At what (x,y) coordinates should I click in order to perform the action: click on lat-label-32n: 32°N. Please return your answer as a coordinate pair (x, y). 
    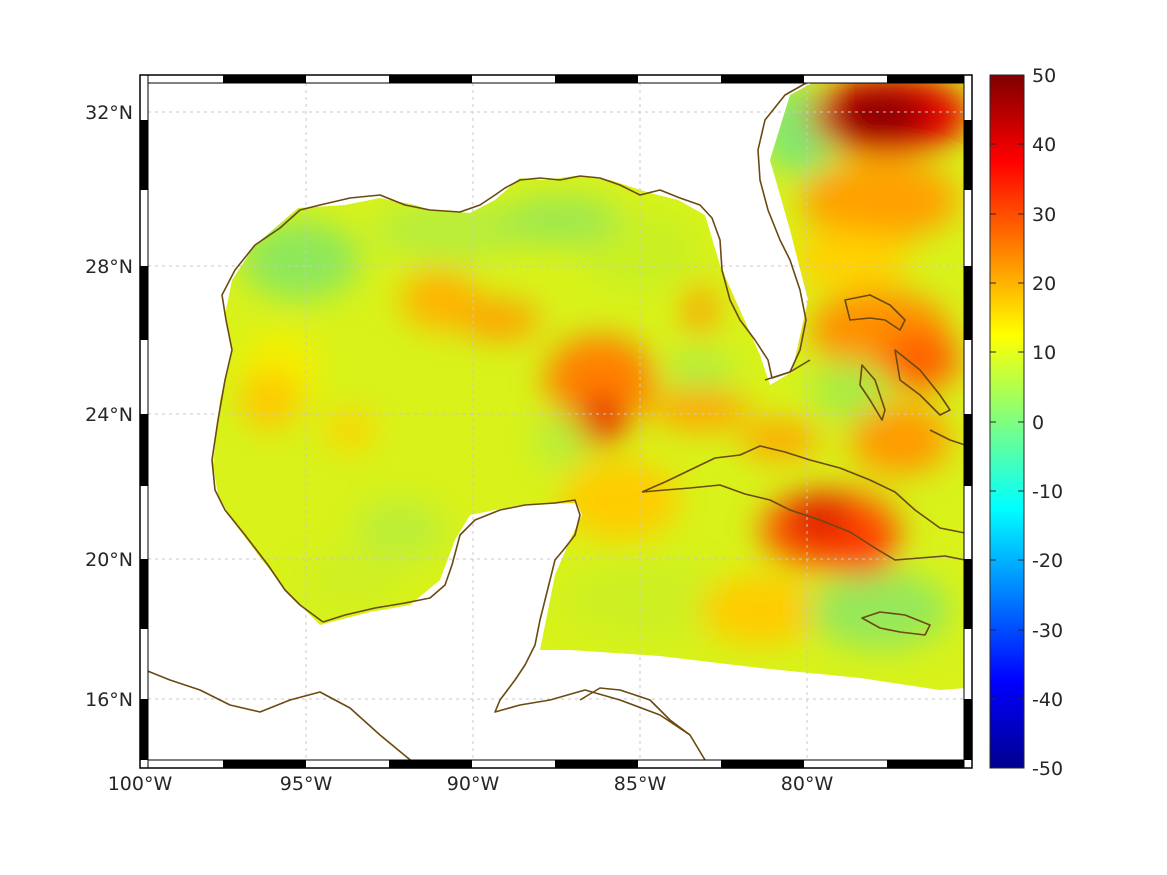
    Looking at the image, I should click on (109, 113).